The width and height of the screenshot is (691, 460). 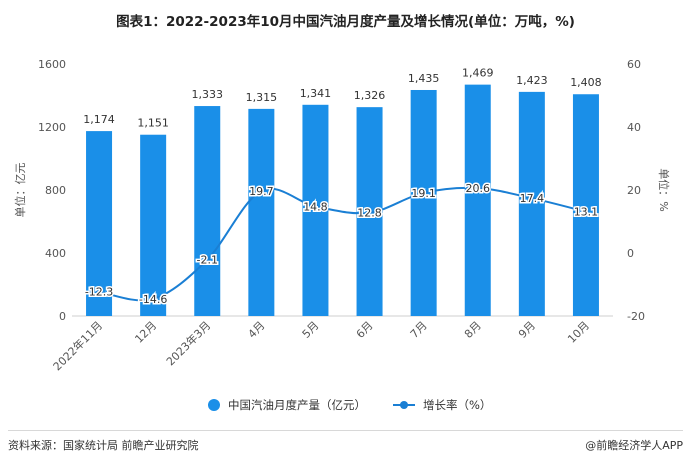 I want to click on x-tick-label: 9月, so click(x=527, y=330).